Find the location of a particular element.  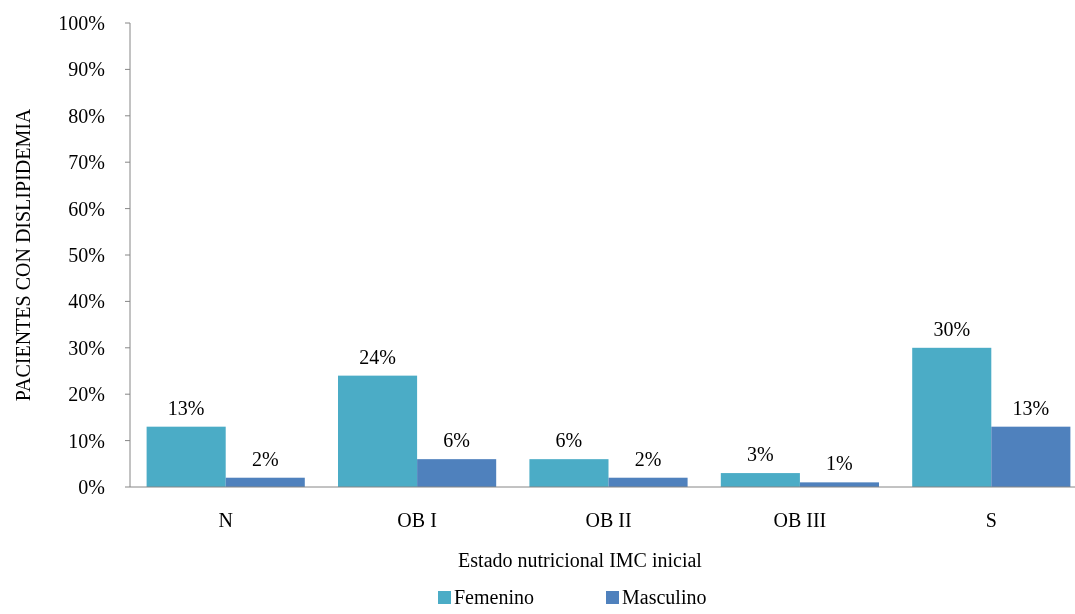

y-tick-label: 30% is located at coordinates (86, 347).